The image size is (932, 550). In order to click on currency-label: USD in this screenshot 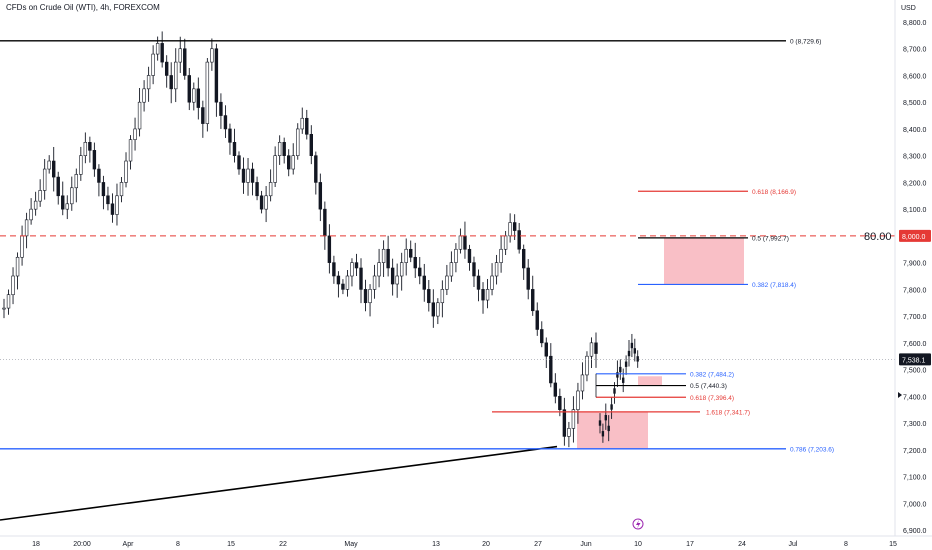, I will do `click(908, 8)`.